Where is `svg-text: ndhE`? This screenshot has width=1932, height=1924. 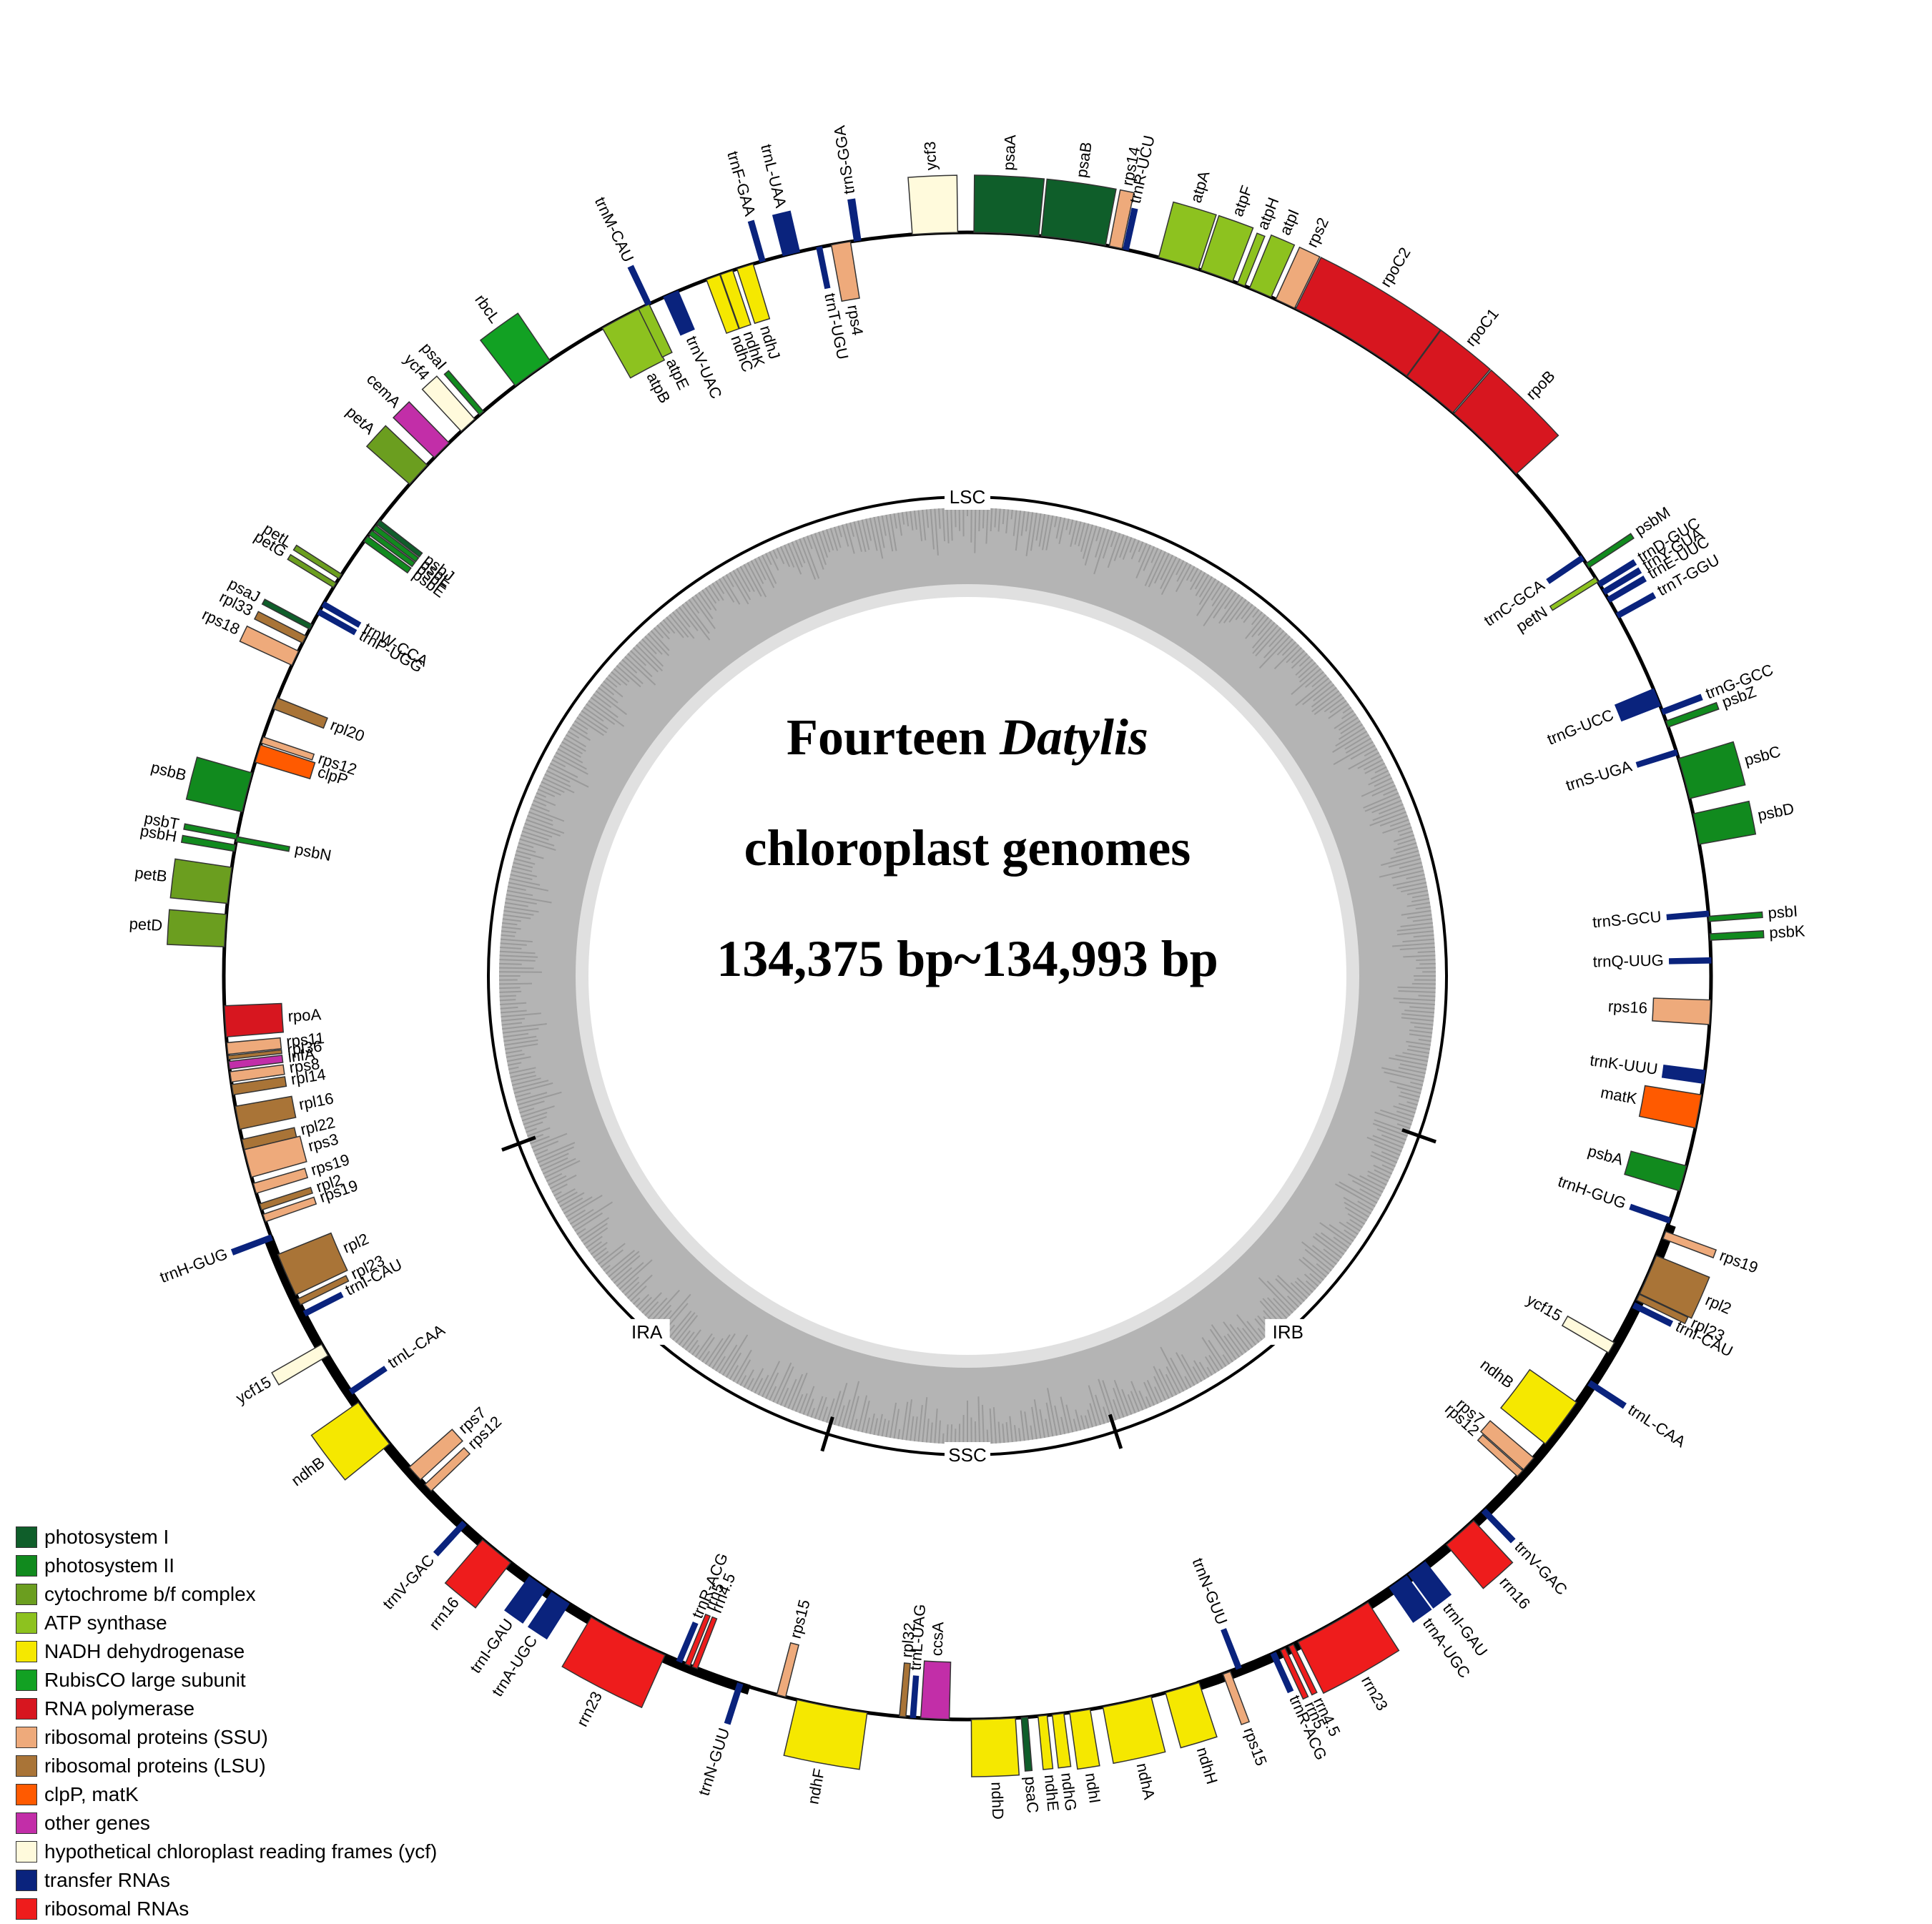
svg-text: ndhE is located at coordinates (1052, 1793).